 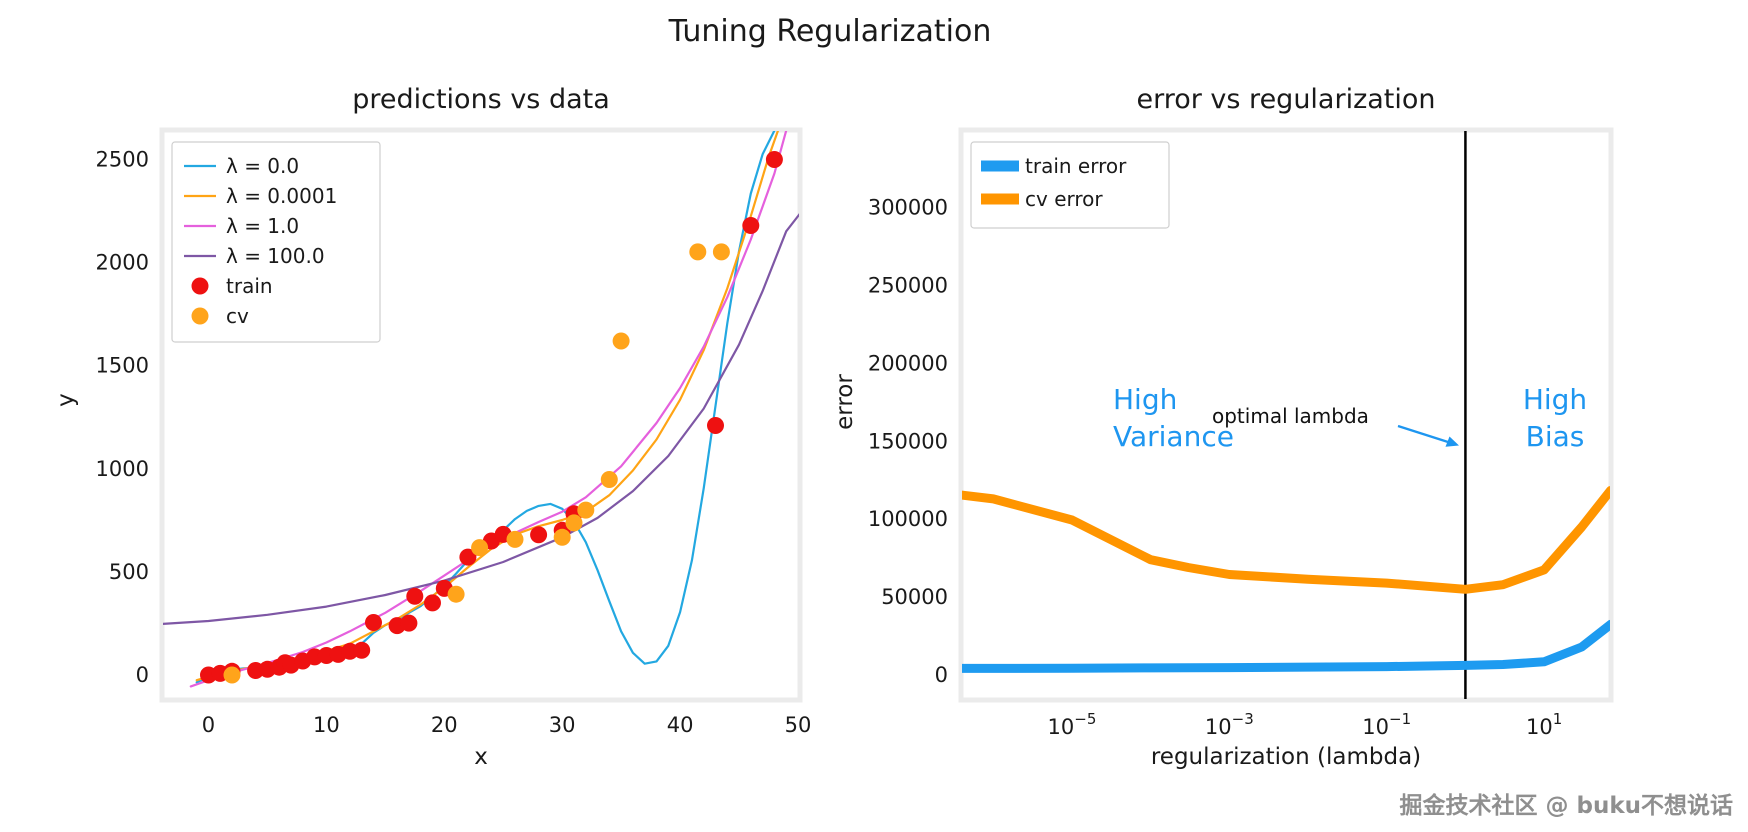 I want to click on y-tick-label: 200000, so click(x=908, y=363).